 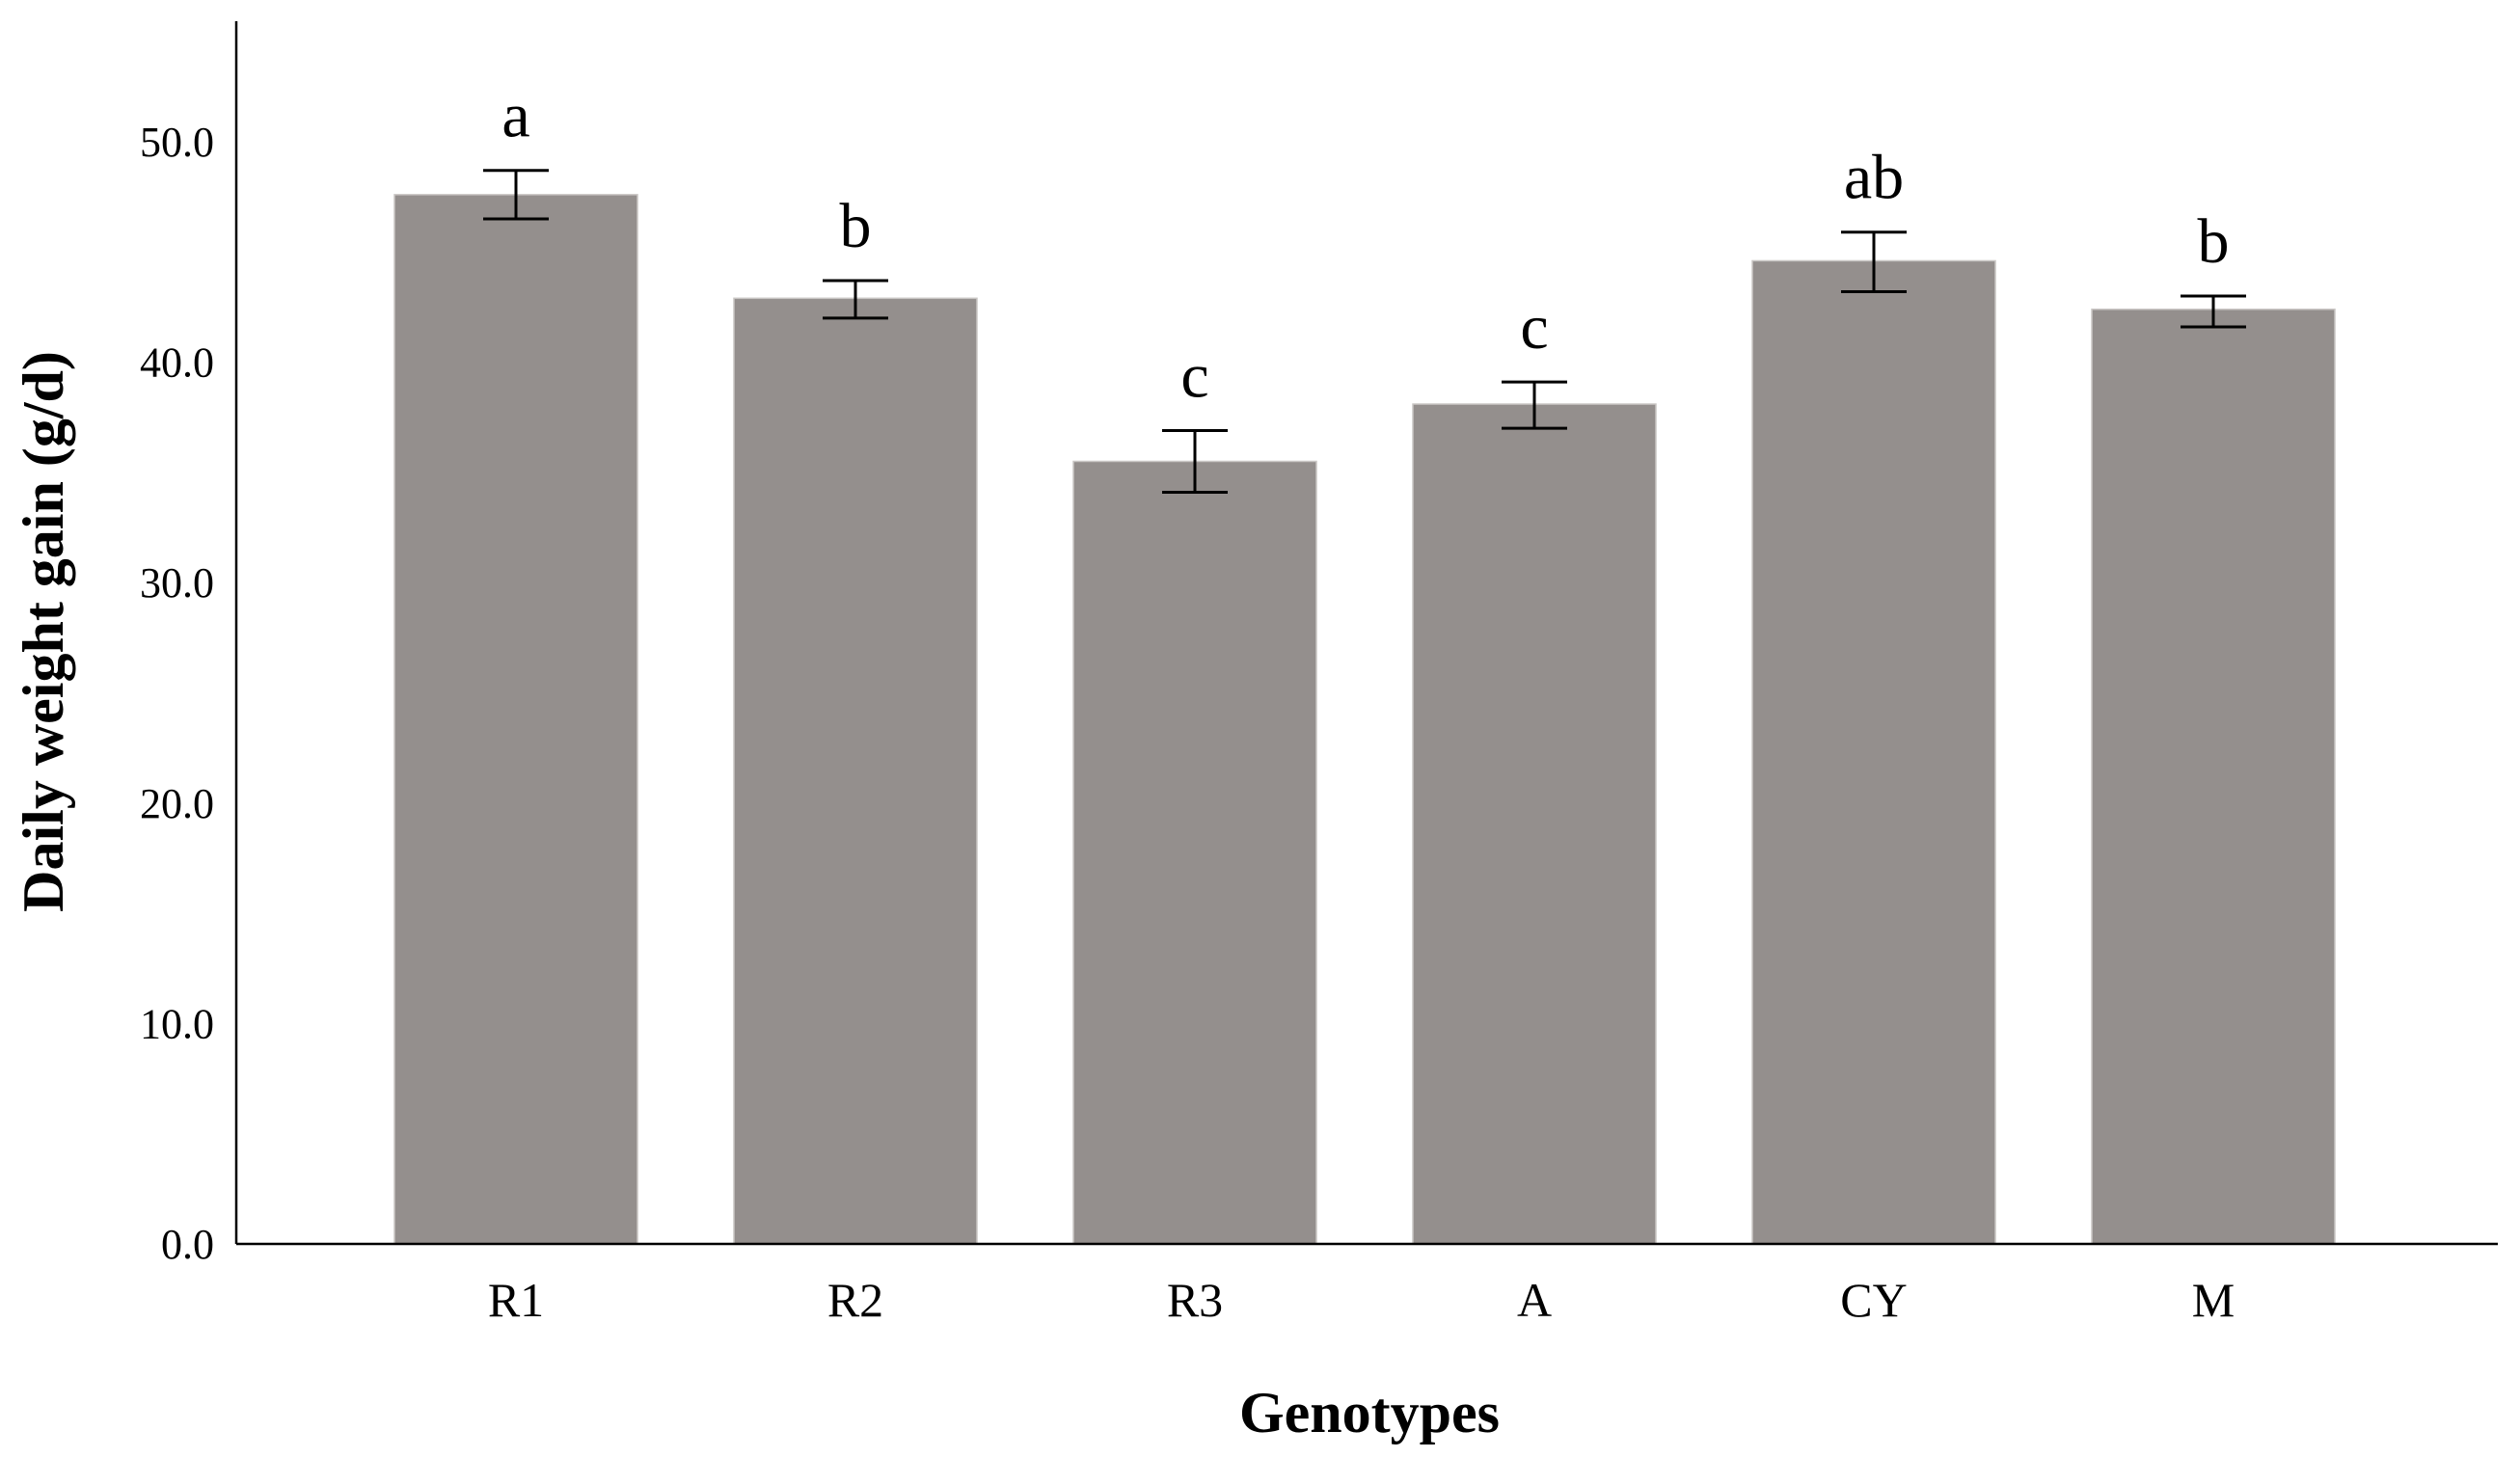 What do you see at coordinates (177, 363) in the screenshot?
I see `y-tick-label: 40.0` at bounding box center [177, 363].